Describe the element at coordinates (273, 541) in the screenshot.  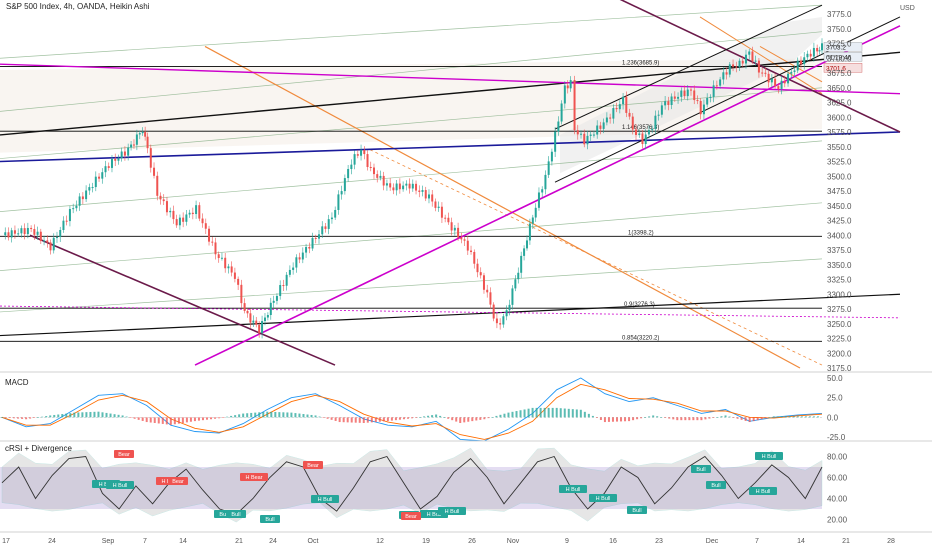
I see `x-tick-label: 24` at that location.